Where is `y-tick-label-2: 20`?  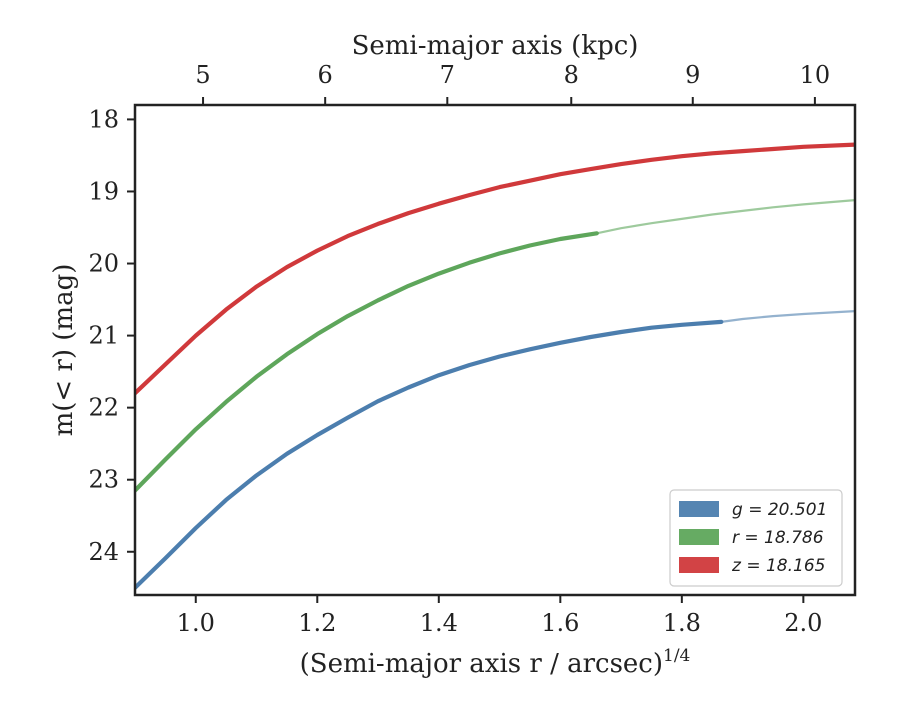
y-tick-label-2: 20 is located at coordinates (103, 264).